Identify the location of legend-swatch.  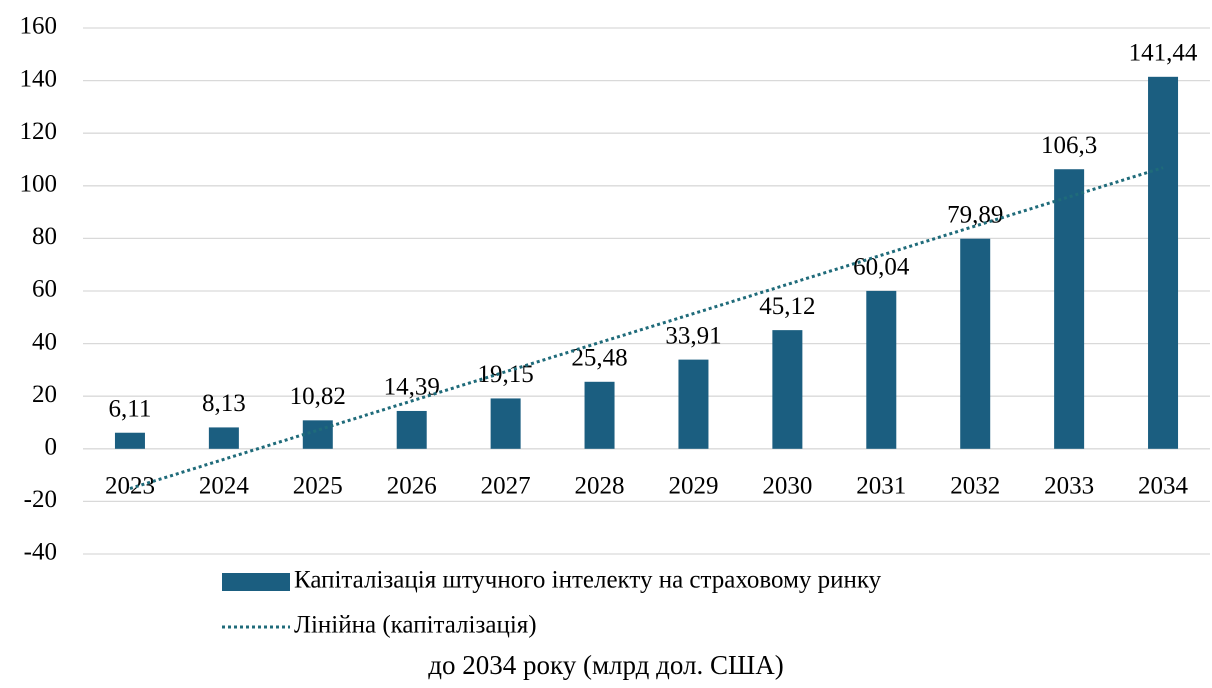
(256, 582).